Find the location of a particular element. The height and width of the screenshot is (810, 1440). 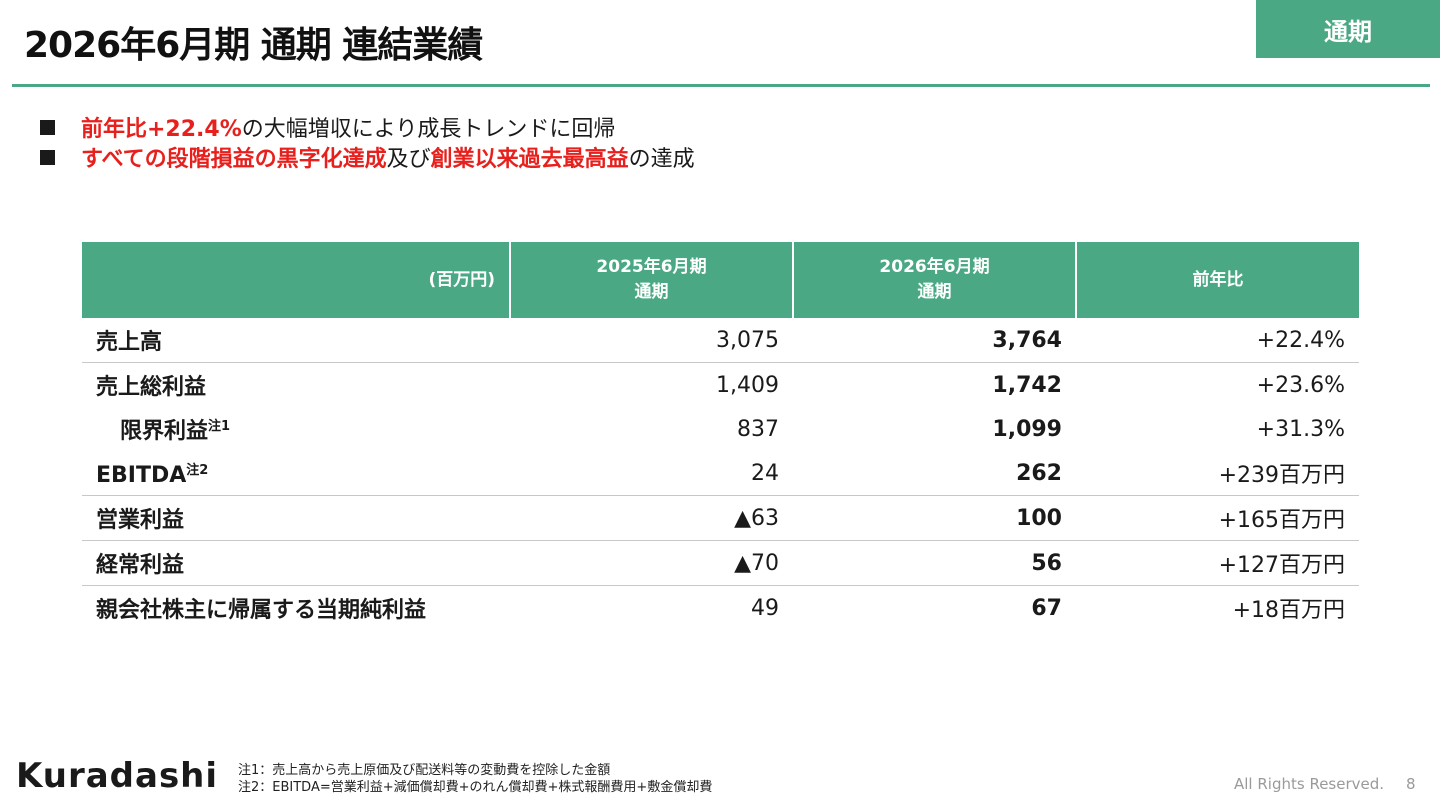

current-period-header: 2026年6月期 通期 is located at coordinates (934, 280).